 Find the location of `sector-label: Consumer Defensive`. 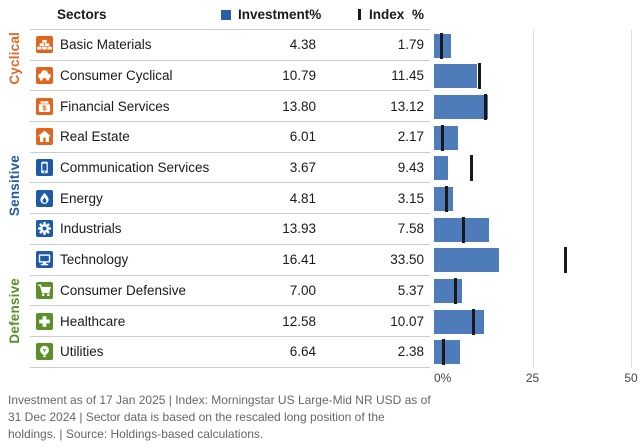

sector-label: Consumer Defensive is located at coordinates (123, 290).